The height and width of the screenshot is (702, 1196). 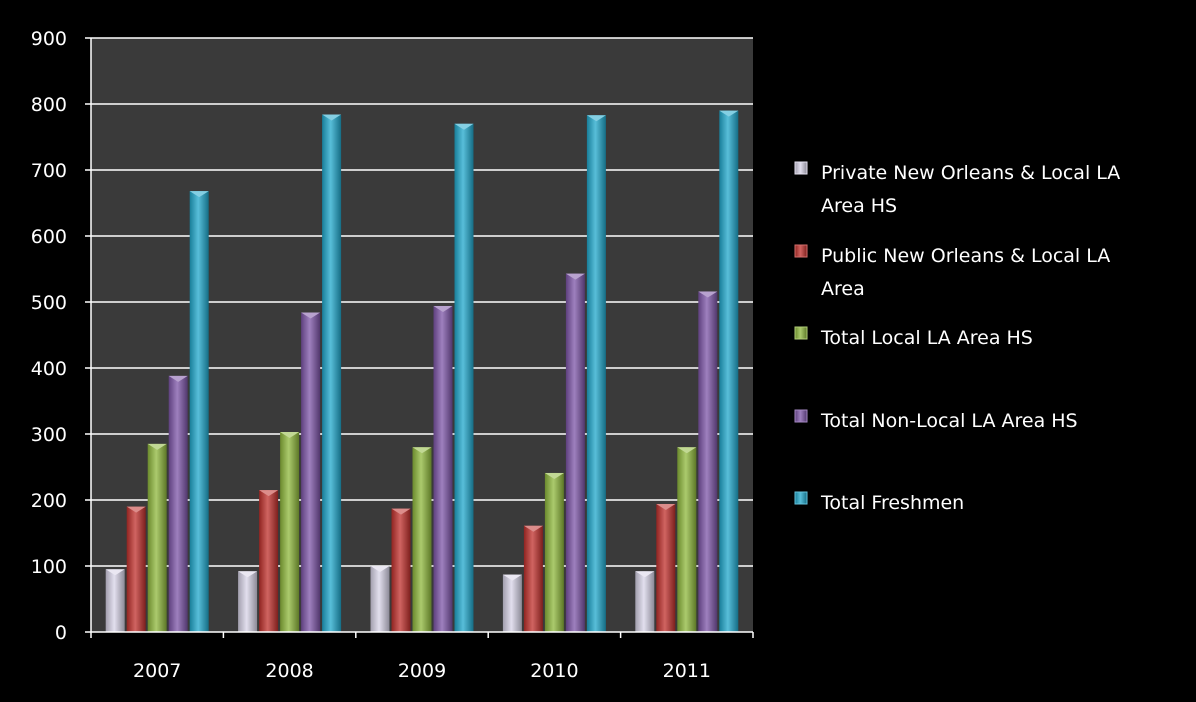 I want to click on y-tick-label: 200, so click(x=49, y=501).